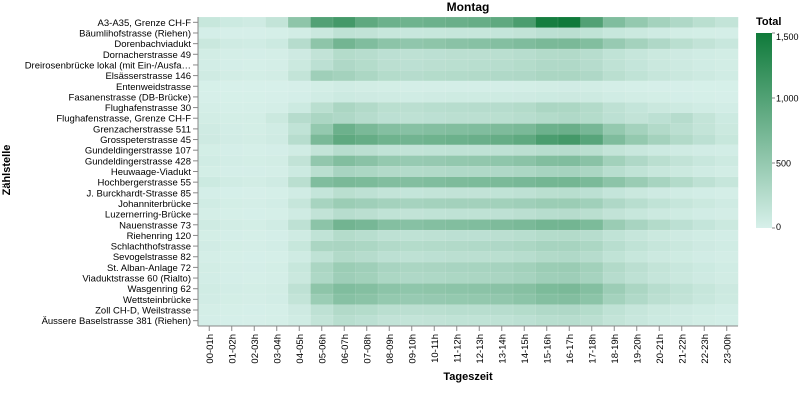 The image size is (800, 405). I want to click on y-tick-label: Bäumlihofstrasse (Riehen), so click(135, 33).